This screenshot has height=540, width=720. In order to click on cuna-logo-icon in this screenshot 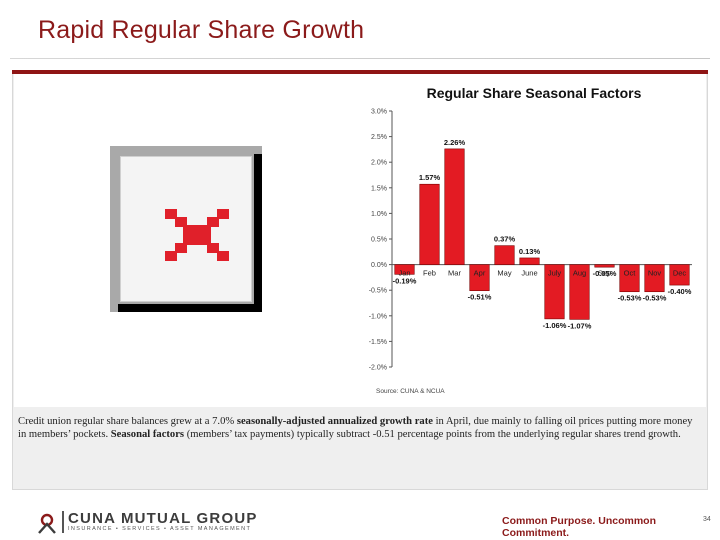, I will do `click(47, 523)`.